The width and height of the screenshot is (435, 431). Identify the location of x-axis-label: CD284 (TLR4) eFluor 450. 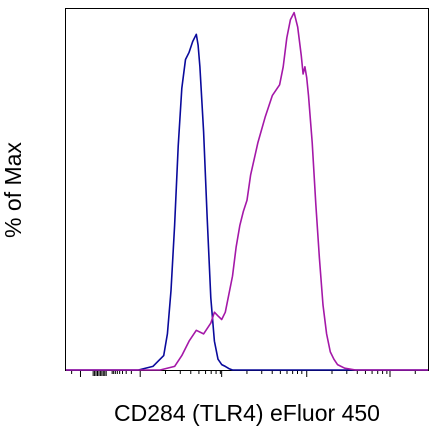
(247, 413).